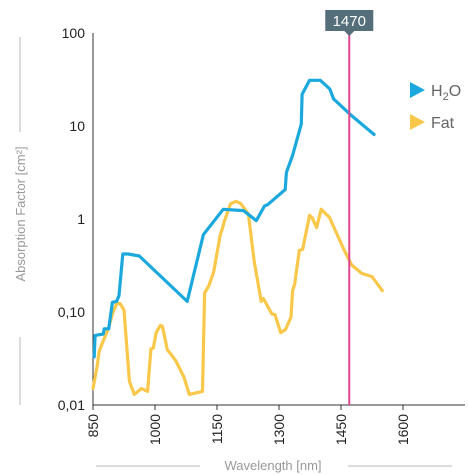  I want to click on marker-label-pointer, so click(349, 33).